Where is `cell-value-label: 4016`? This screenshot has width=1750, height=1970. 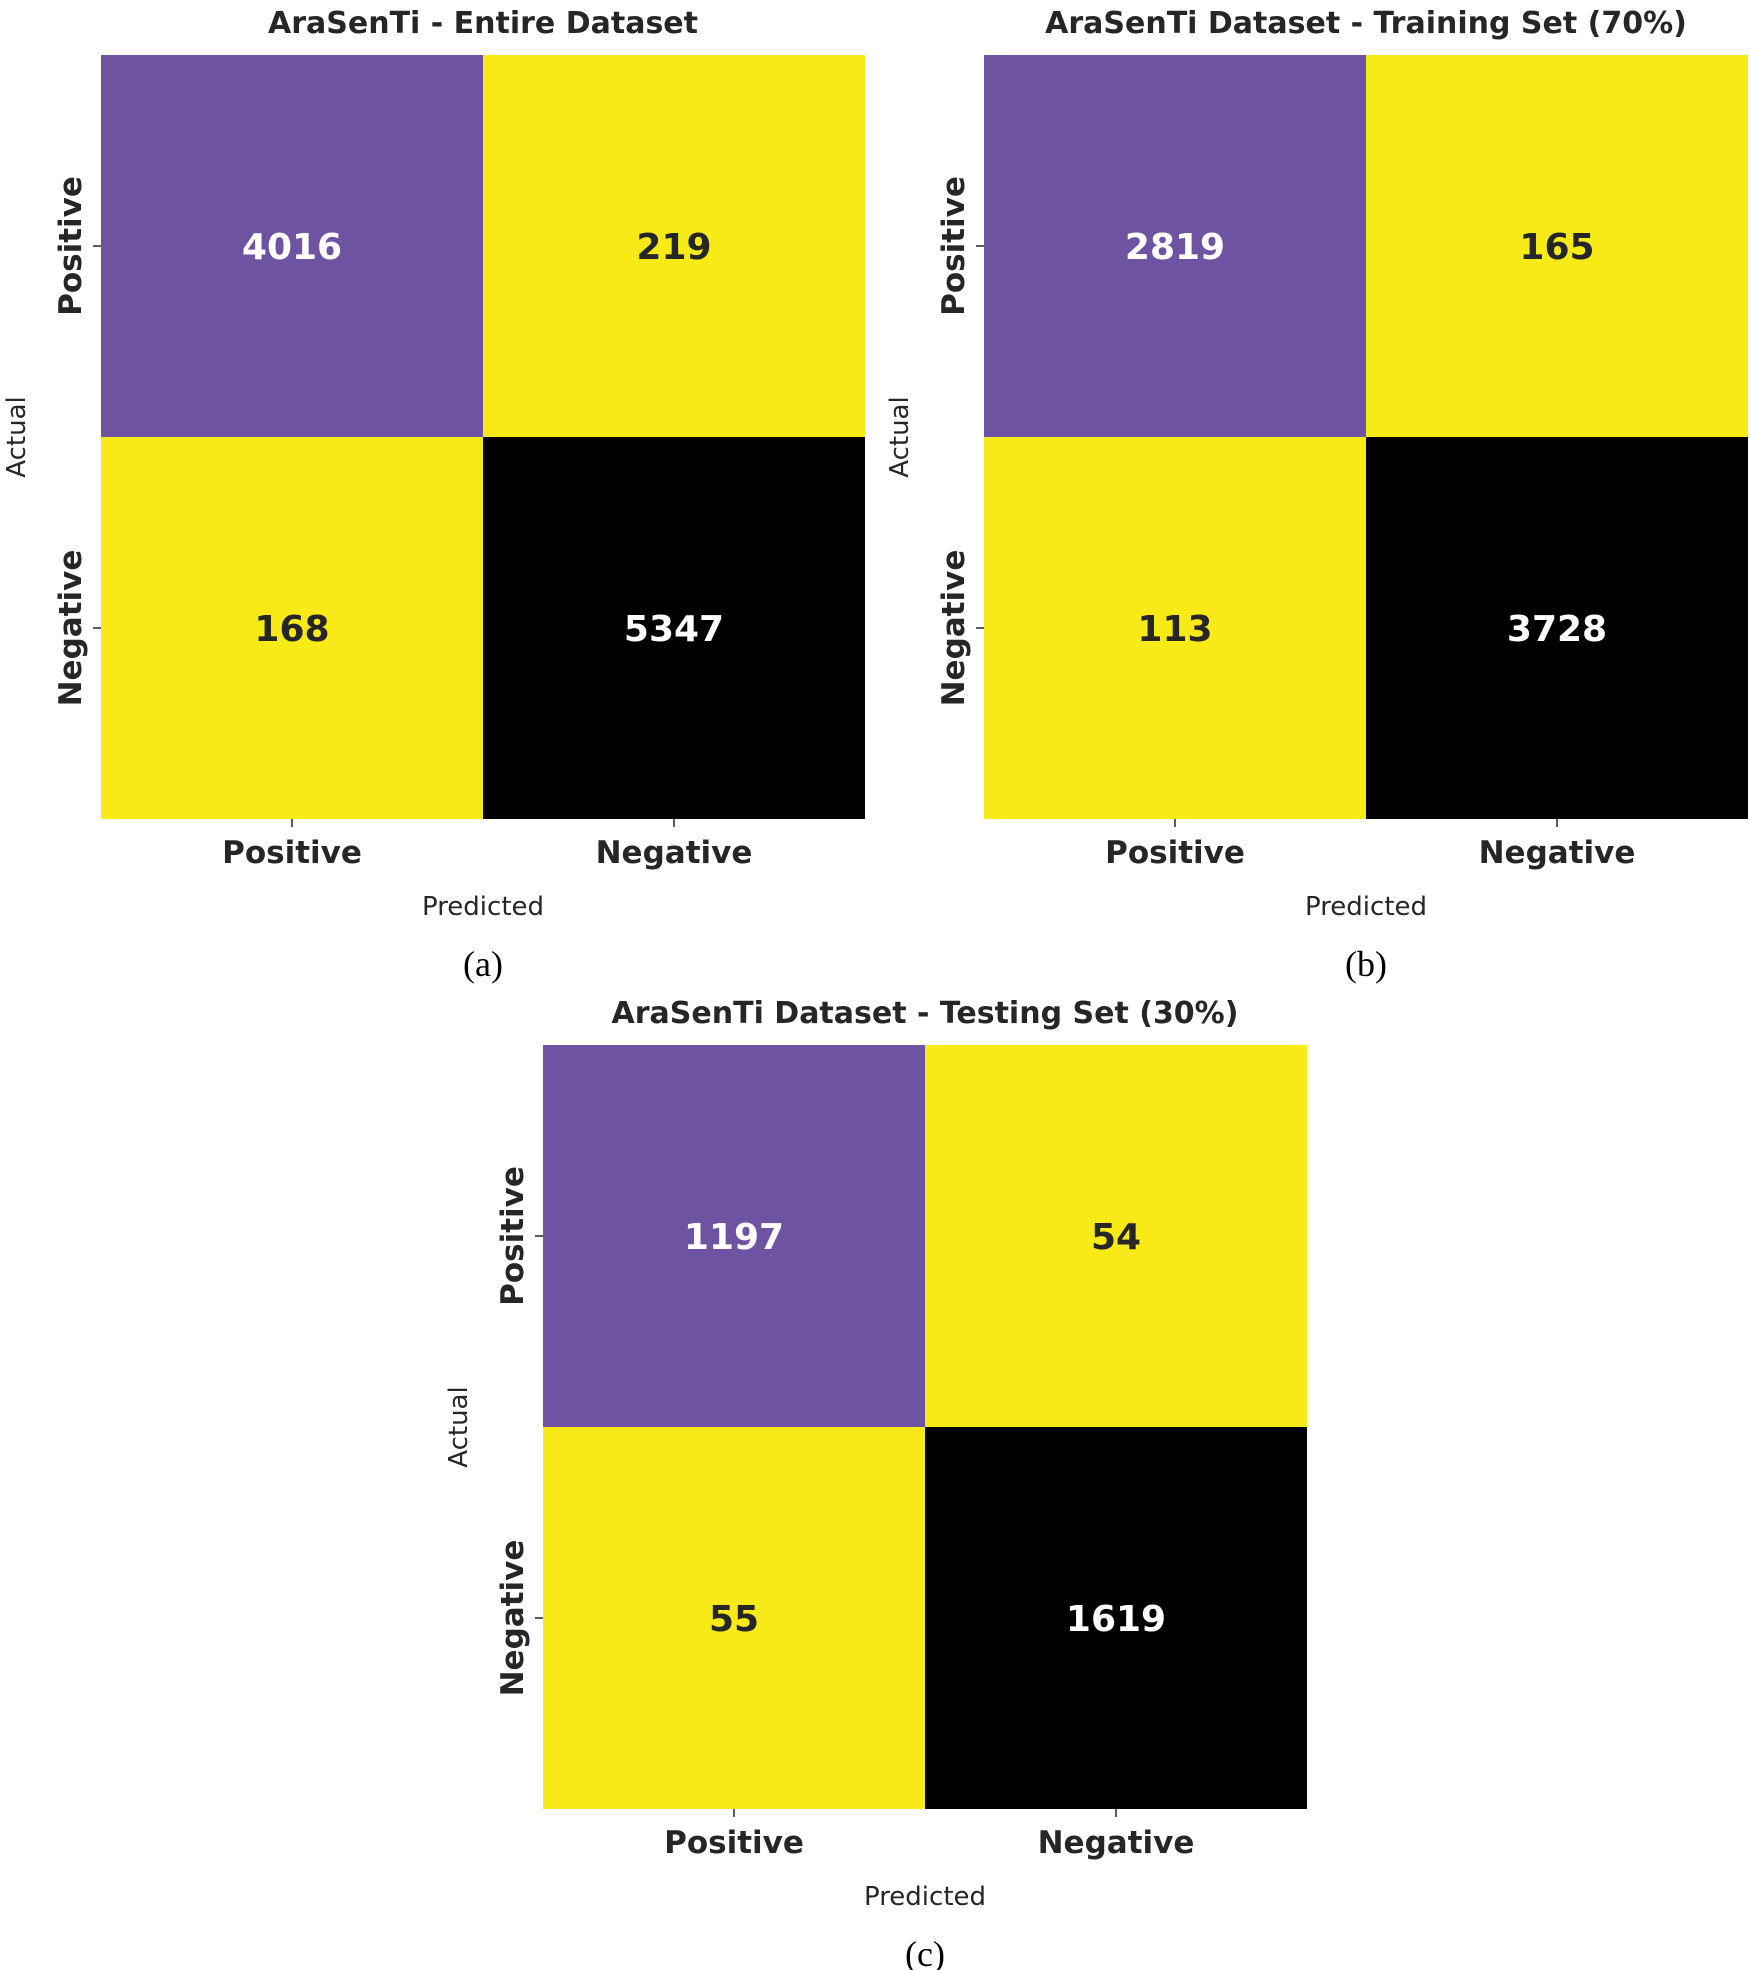
cell-value-label: 4016 is located at coordinates (292, 247).